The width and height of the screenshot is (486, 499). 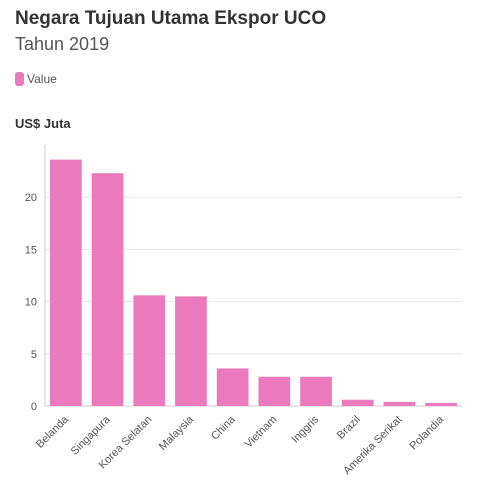 I want to click on x-tick-label: Malaysia, so click(x=177, y=433).